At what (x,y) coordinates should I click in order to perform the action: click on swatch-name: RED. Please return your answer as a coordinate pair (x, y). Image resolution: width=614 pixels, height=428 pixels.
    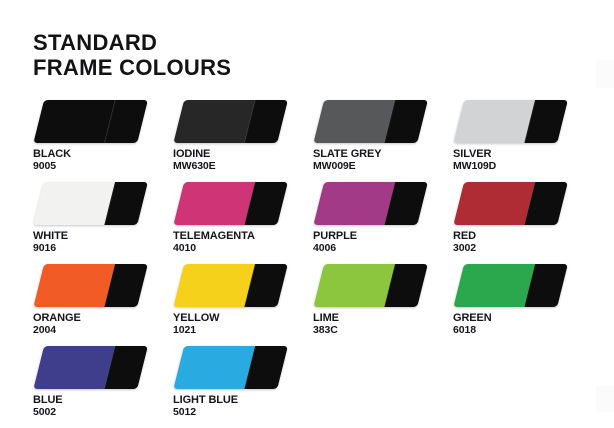
    Looking at the image, I should click on (464, 236).